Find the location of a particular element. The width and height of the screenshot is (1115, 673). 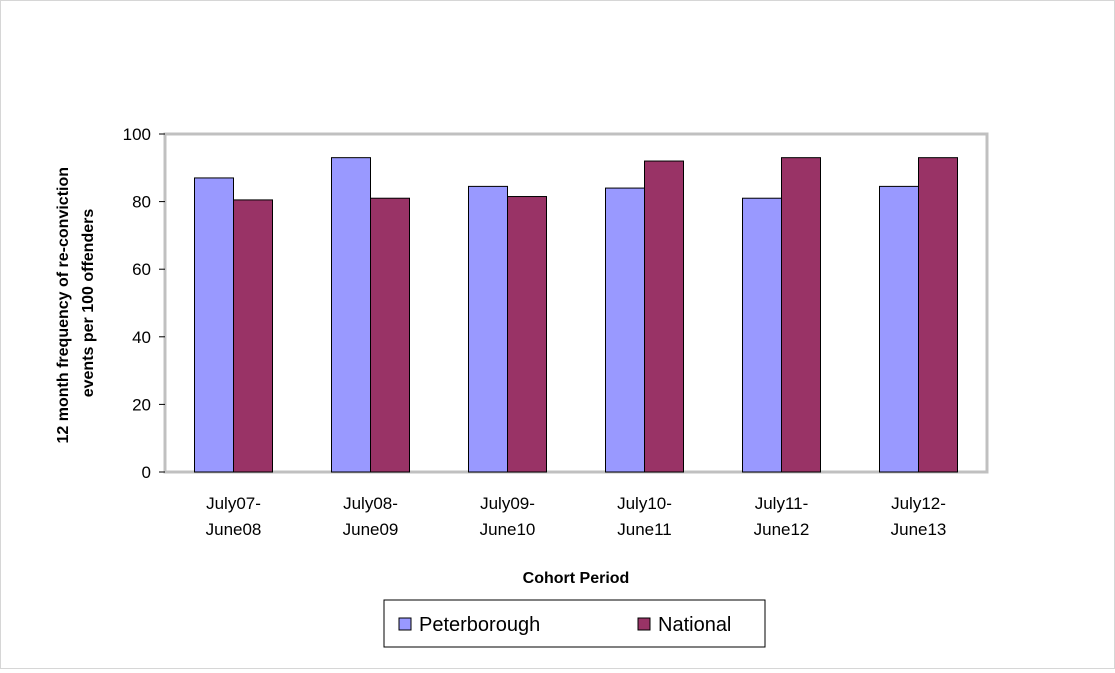

x-tick-label-line: June13 is located at coordinates (919, 529).